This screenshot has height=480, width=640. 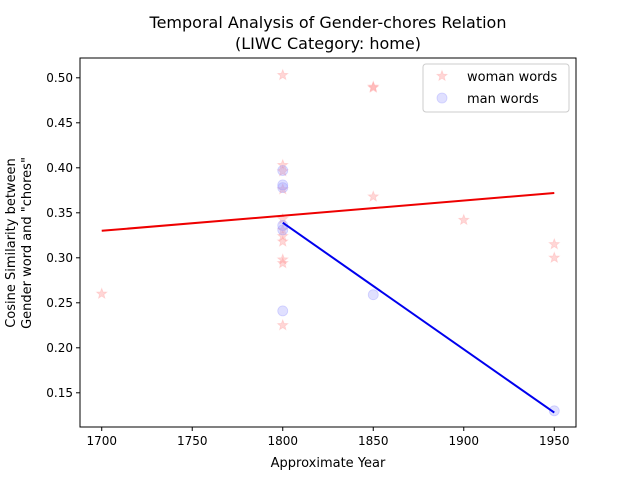 What do you see at coordinates (282, 441) in the screenshot?
I see `x-tick-label: 1800` at bounding box center [282, 441].